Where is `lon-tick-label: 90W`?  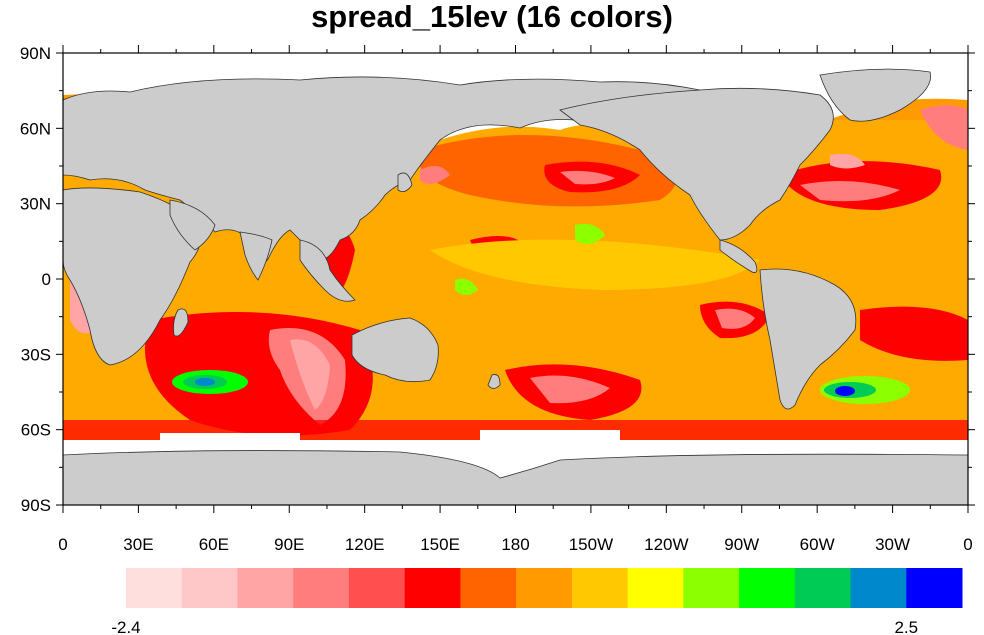
lon-tick-label: 90W is located at coordinates (741, 544).